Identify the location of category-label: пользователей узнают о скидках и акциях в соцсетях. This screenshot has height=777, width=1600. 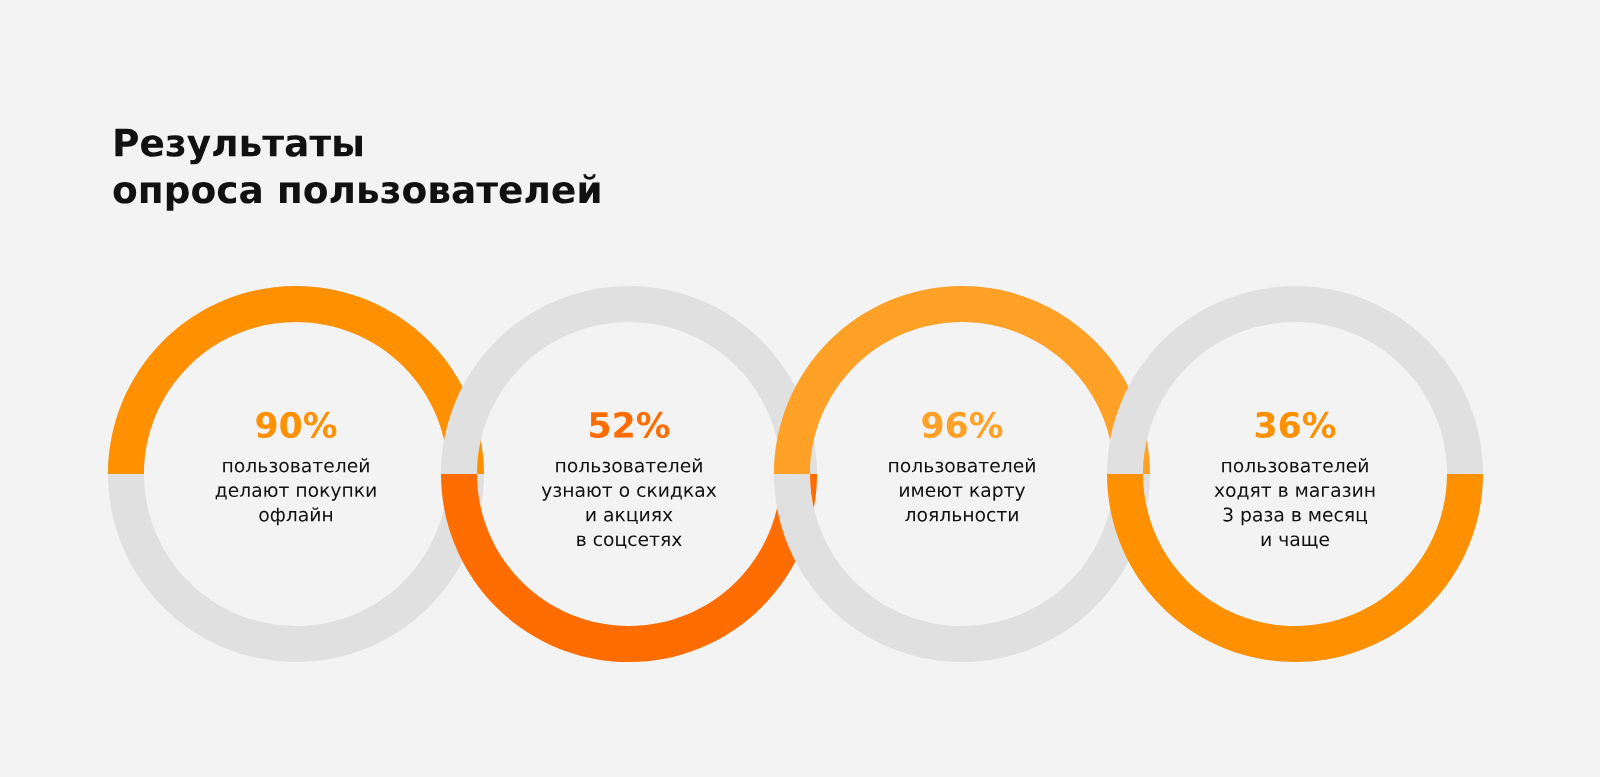
(629, 503).